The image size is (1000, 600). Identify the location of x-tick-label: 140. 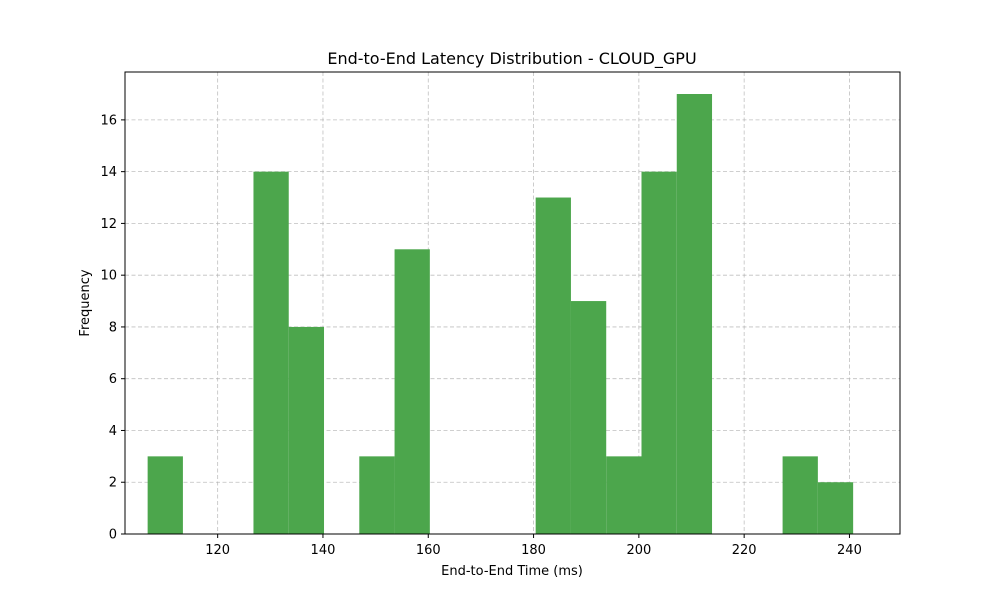
(323, 550).